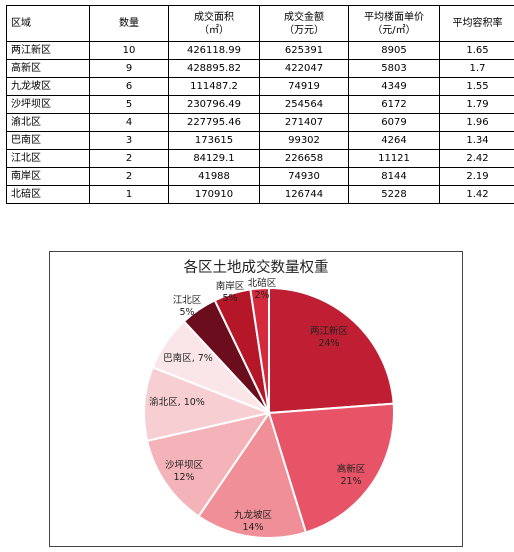  What do you see at coordinates (476, 104) in the screenshot?
I see `value-cell: 1.79` at bounding box center [476, 104].